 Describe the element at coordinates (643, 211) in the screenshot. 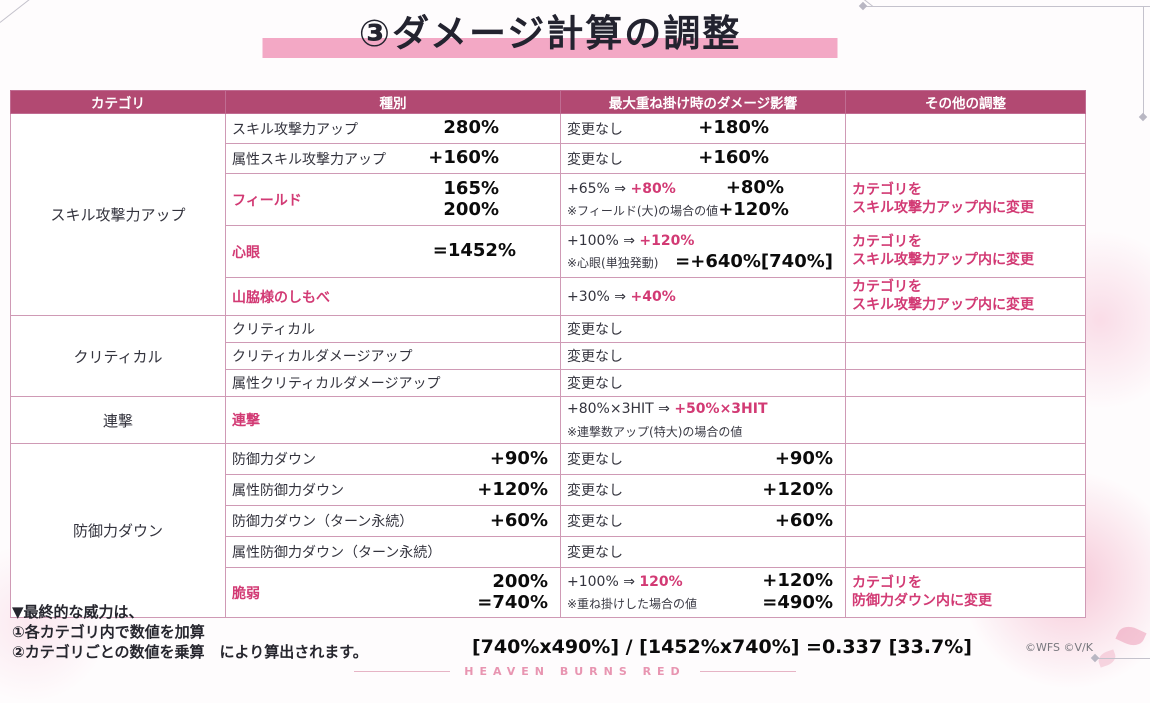

I see `effect-note: ※フィールド(大)の場合の値` at that location.